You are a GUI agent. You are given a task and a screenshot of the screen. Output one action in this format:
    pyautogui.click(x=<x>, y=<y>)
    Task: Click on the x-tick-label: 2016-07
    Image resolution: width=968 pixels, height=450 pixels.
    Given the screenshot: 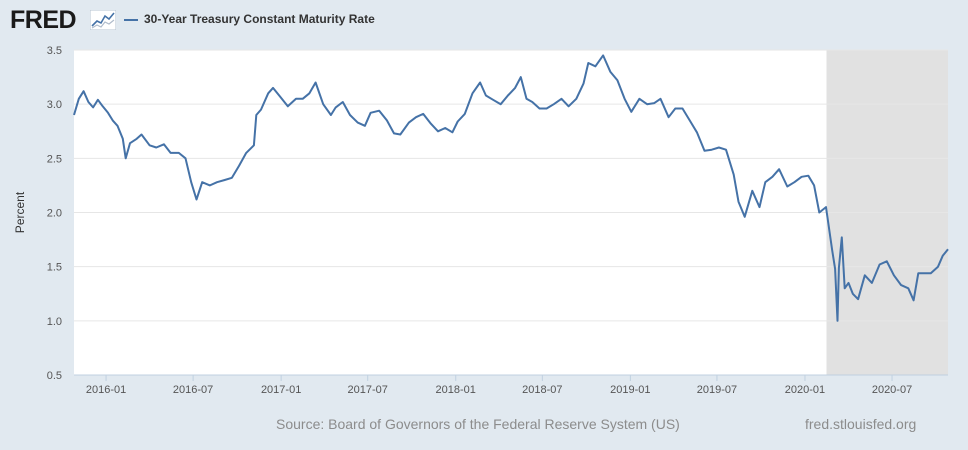 What is the action you would take?
    pyautogui.click(x=193, y=390)
    